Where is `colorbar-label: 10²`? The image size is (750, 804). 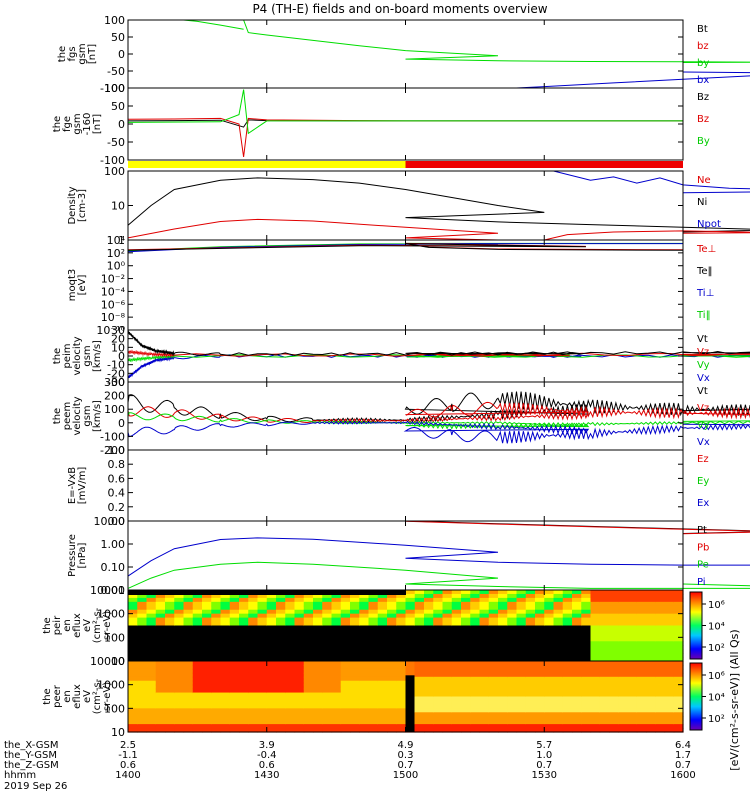 colorbar-label: 10² is located at coordinates (716, 648).